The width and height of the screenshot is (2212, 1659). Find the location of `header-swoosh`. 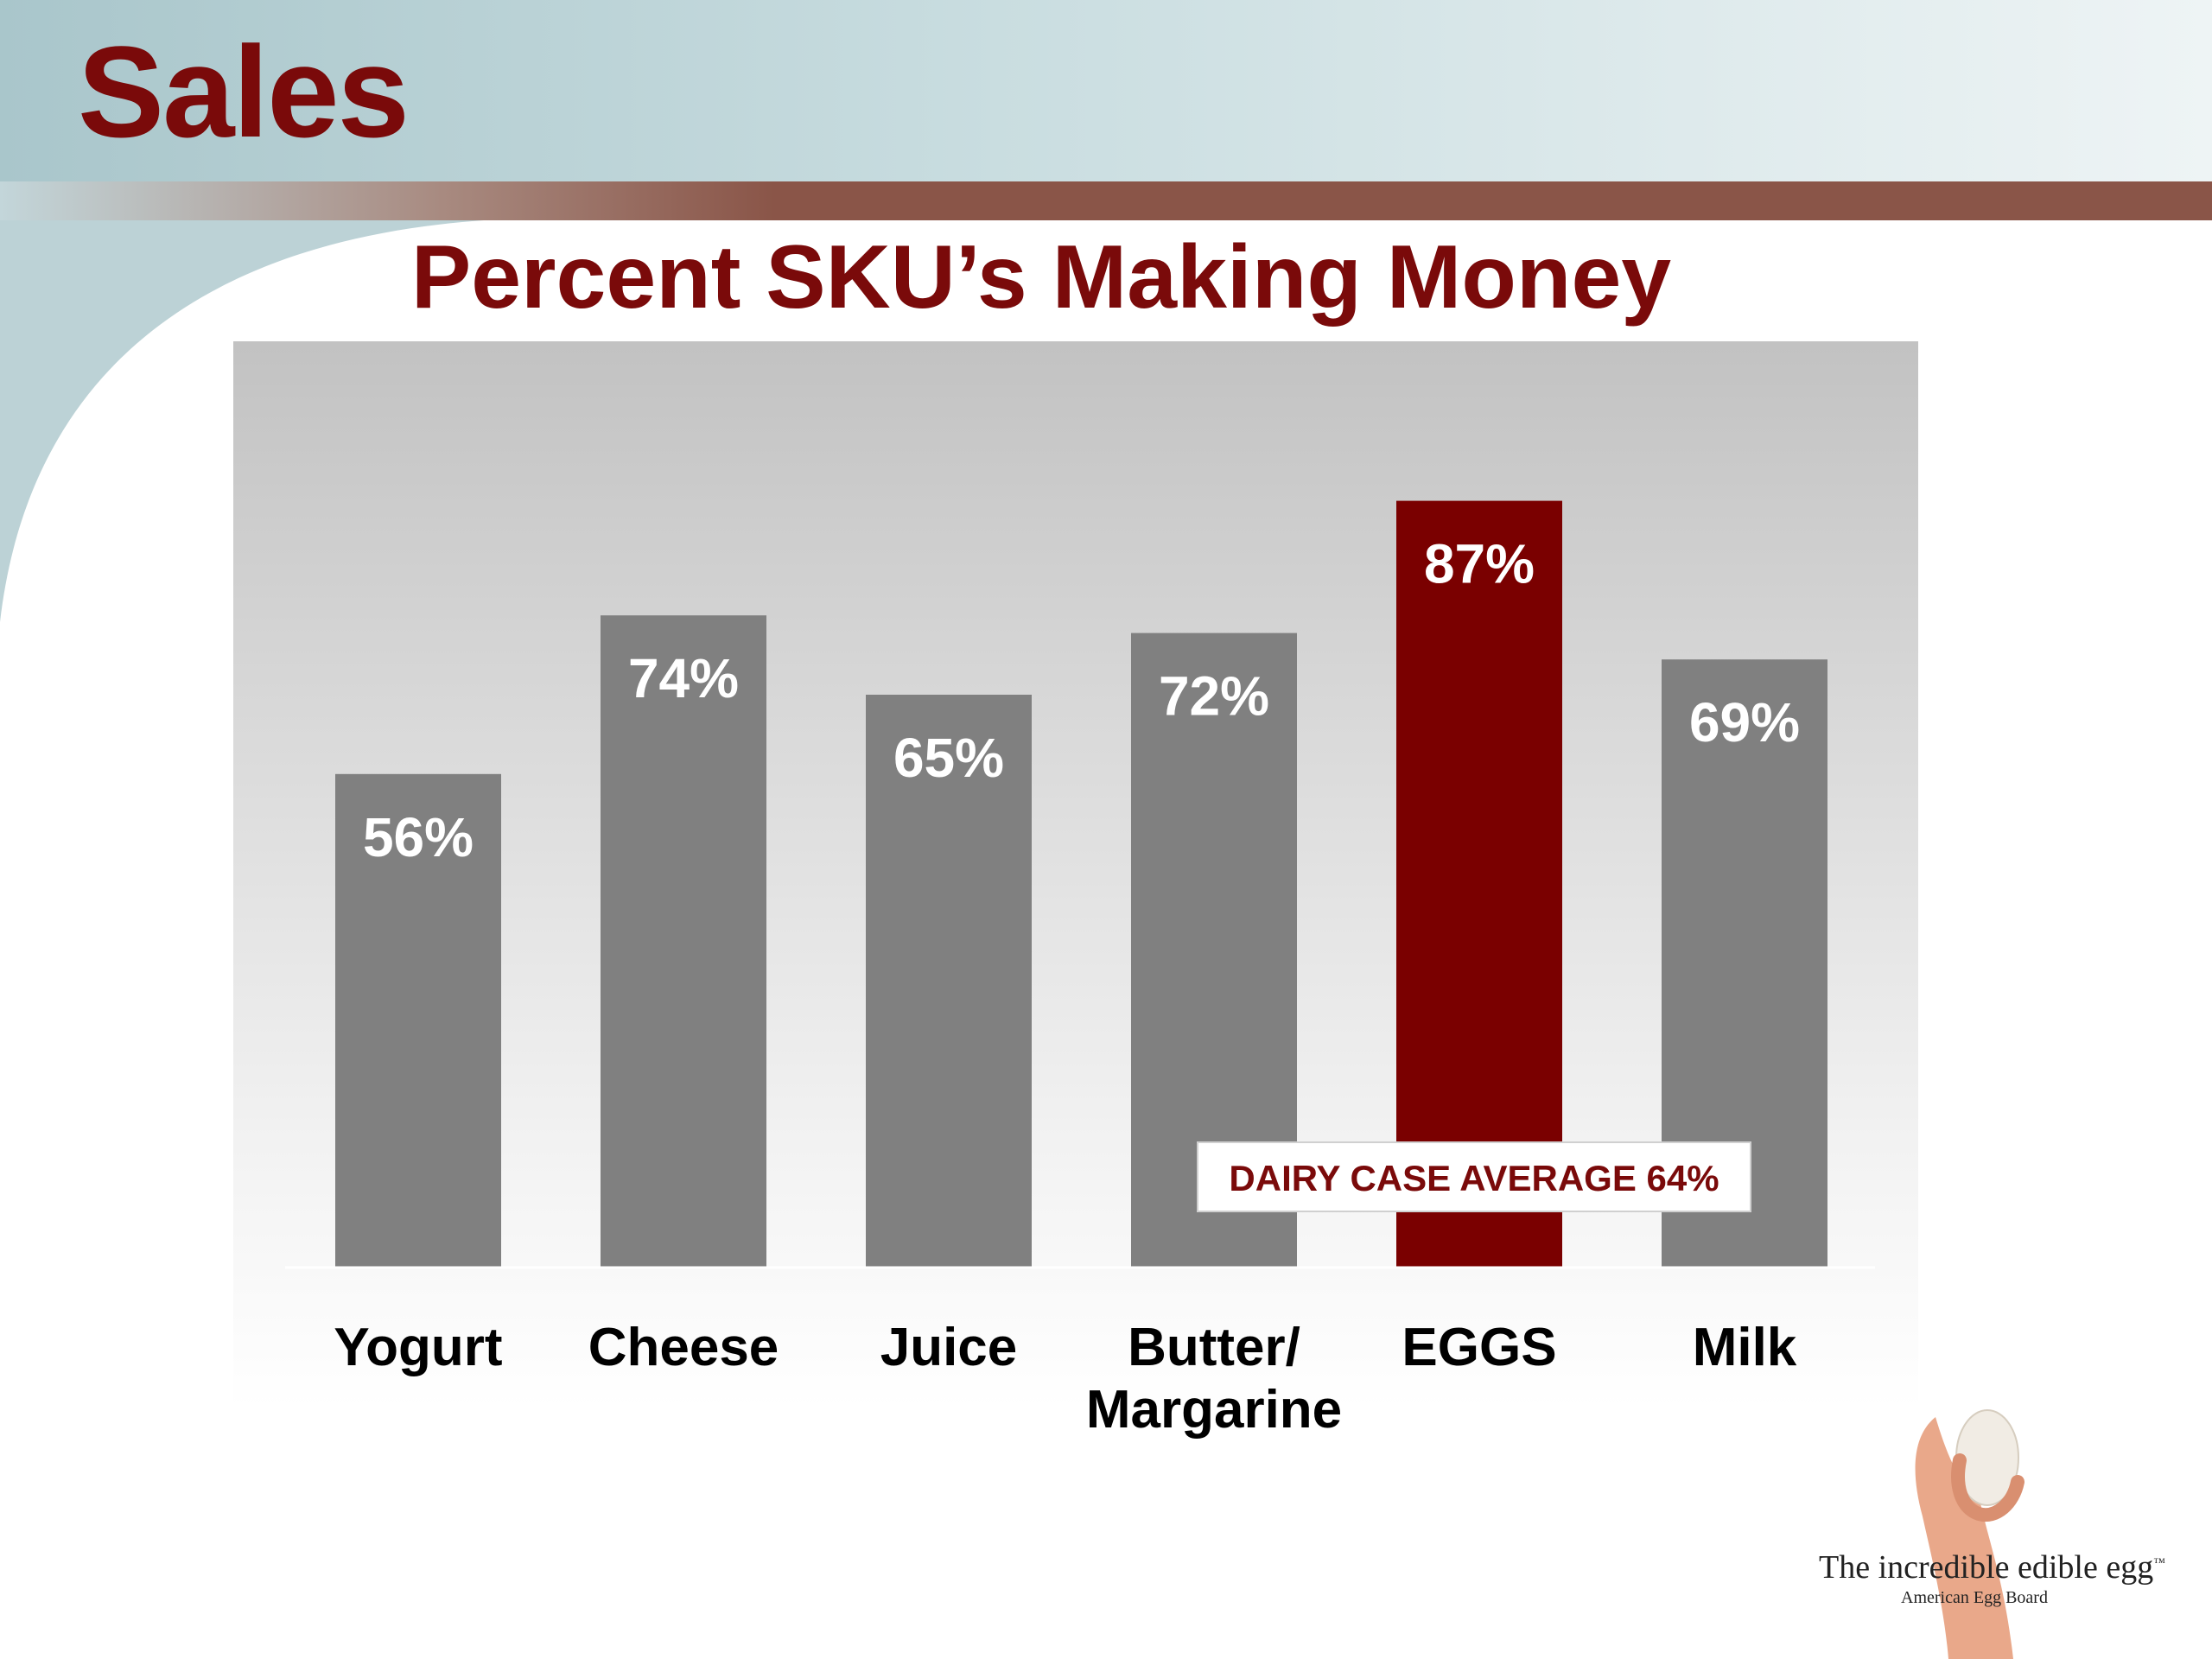

header-swoosh is located at coordinates (242, 421).